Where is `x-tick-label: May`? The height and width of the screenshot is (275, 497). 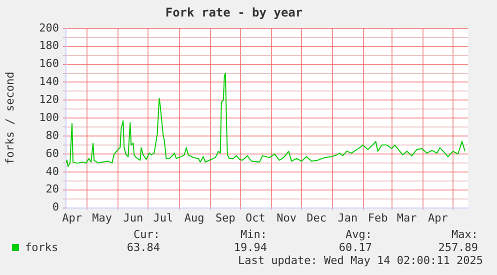 x-tick-label: May is located at coordinates (102, 217).